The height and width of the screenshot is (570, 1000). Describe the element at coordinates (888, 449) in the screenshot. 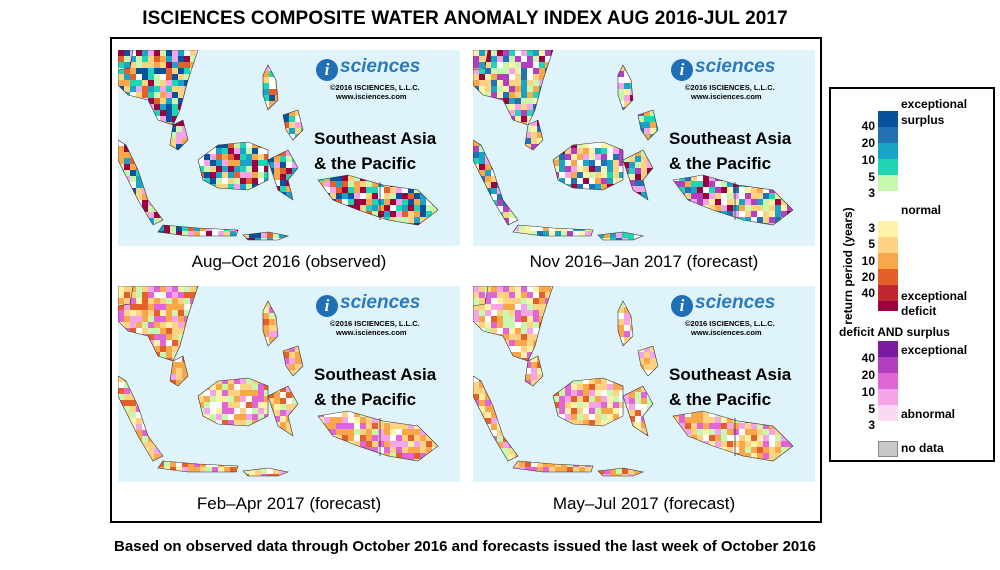

I see `legend-swatch-no-data` at that location.